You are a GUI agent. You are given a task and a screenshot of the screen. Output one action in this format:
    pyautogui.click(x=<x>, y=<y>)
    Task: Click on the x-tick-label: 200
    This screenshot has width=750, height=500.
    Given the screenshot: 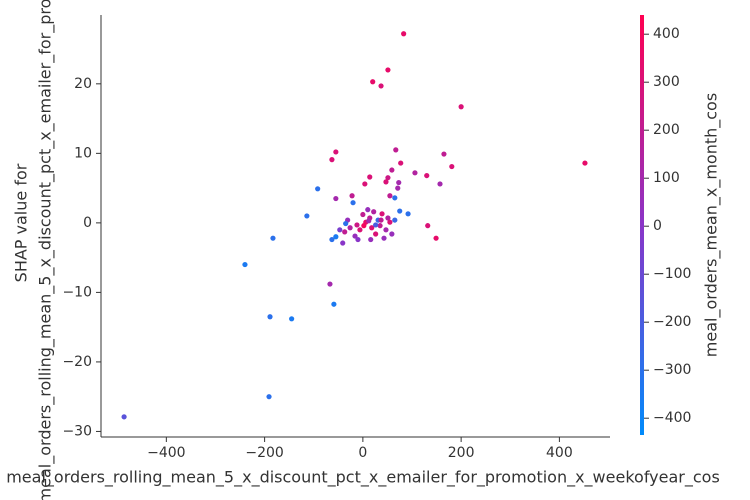 What is the action you would take?
    pyautogui.click(x=461, y=453)
    